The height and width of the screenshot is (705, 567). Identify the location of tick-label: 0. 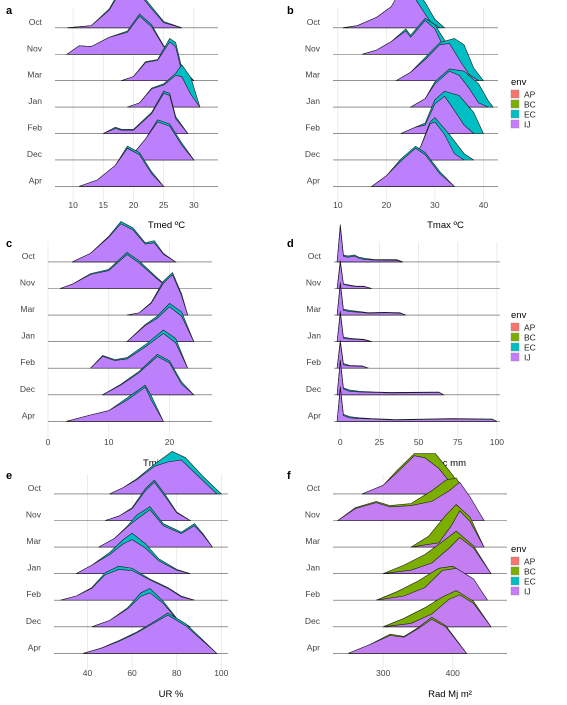
(340, 442).